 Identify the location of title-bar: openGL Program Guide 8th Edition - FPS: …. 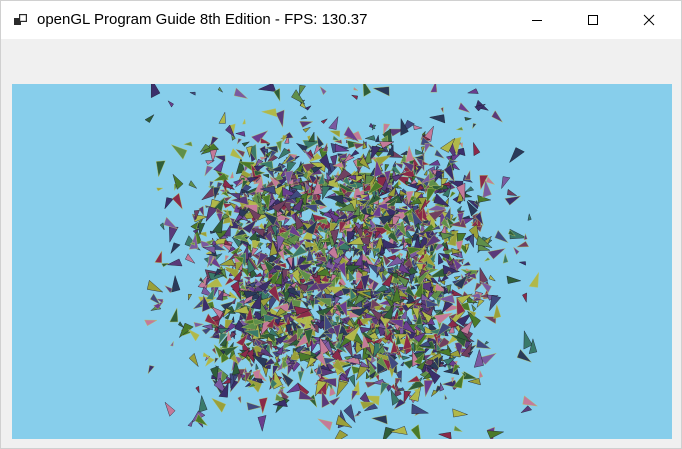
(341, 20).